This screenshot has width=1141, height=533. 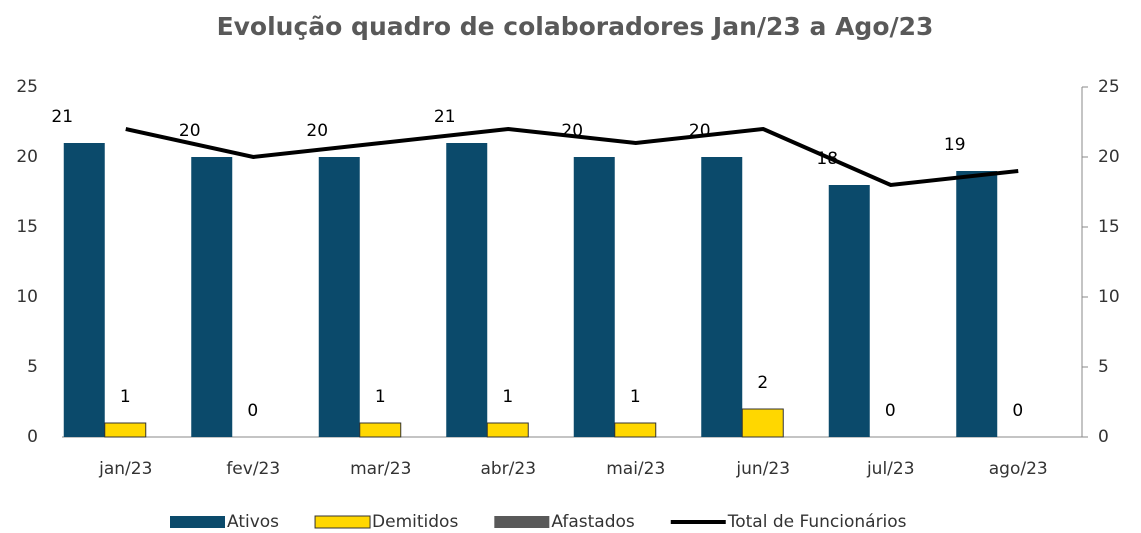 What do you see at coordinates (253, 522) in the screenshot?
I see `legend-label: Ativos` at bounding box center [253, 522].